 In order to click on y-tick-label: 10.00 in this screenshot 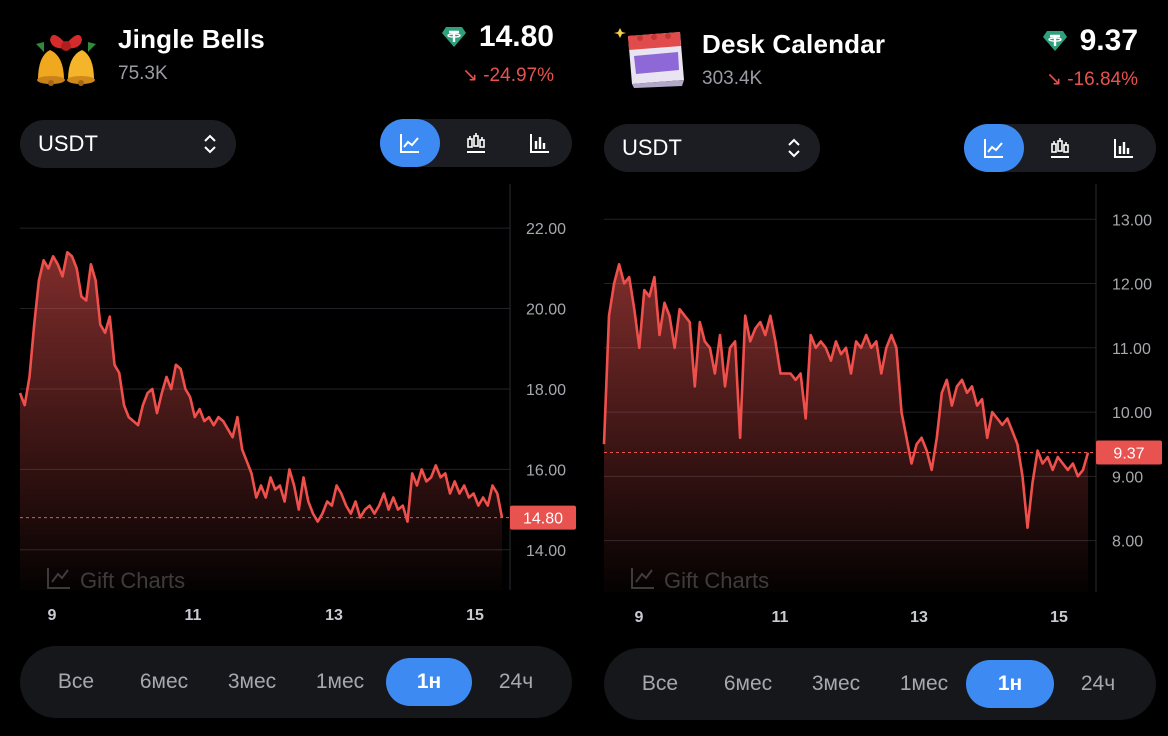, I will do `click(1132, 413)`.